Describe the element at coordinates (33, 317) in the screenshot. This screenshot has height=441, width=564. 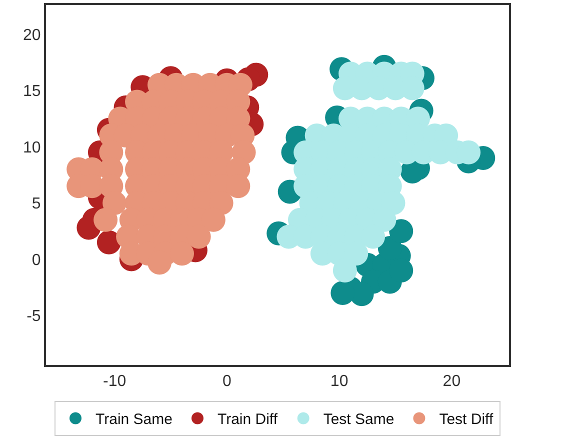
I see `y-tick-label: -5` at that location.